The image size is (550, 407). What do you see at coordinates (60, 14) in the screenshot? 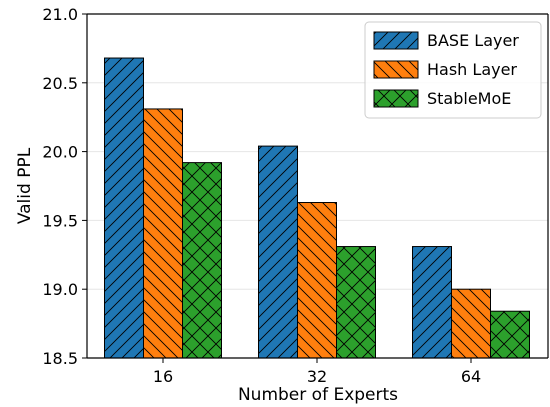
I see `y-tick-label: 21.0` at bounding box center [60, 14].